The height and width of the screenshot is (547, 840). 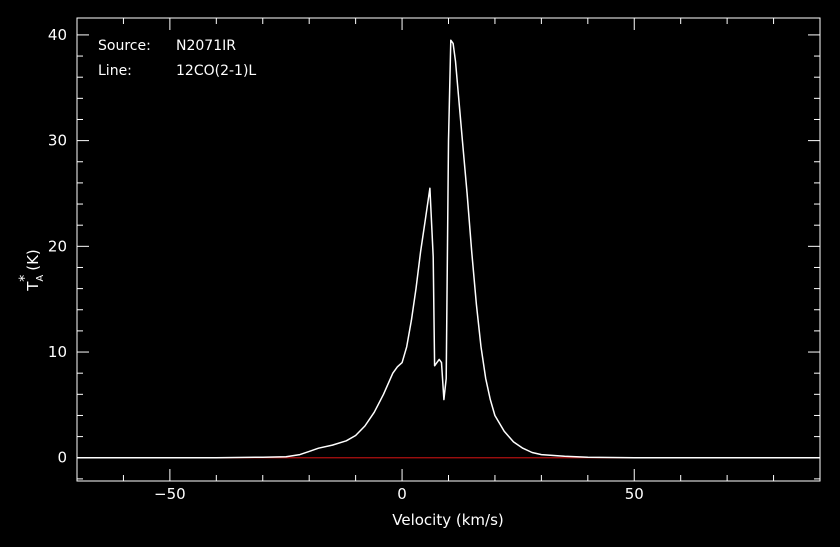 I want to click on annotation-line-value: 12CO(2-1)L, so click(x=216, y=71).